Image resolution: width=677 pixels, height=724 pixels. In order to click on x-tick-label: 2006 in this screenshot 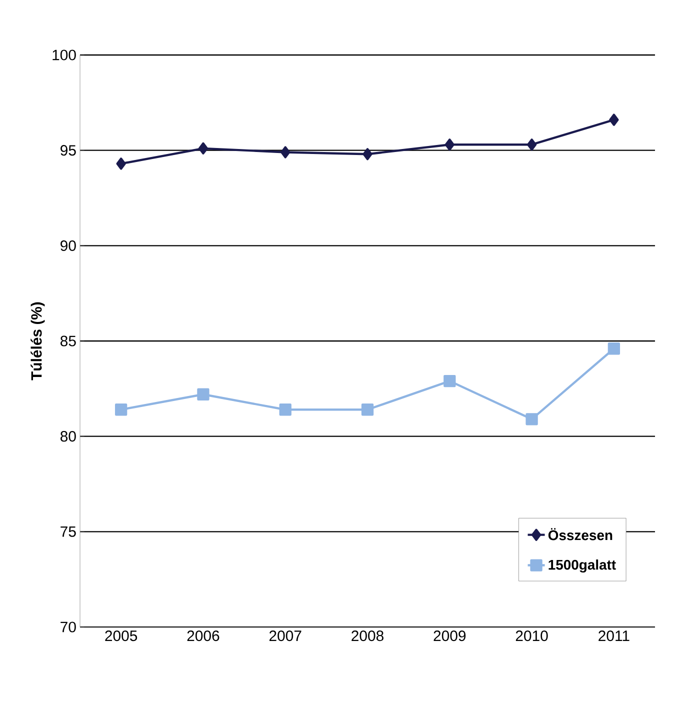, I will do `click(203, 636)`.